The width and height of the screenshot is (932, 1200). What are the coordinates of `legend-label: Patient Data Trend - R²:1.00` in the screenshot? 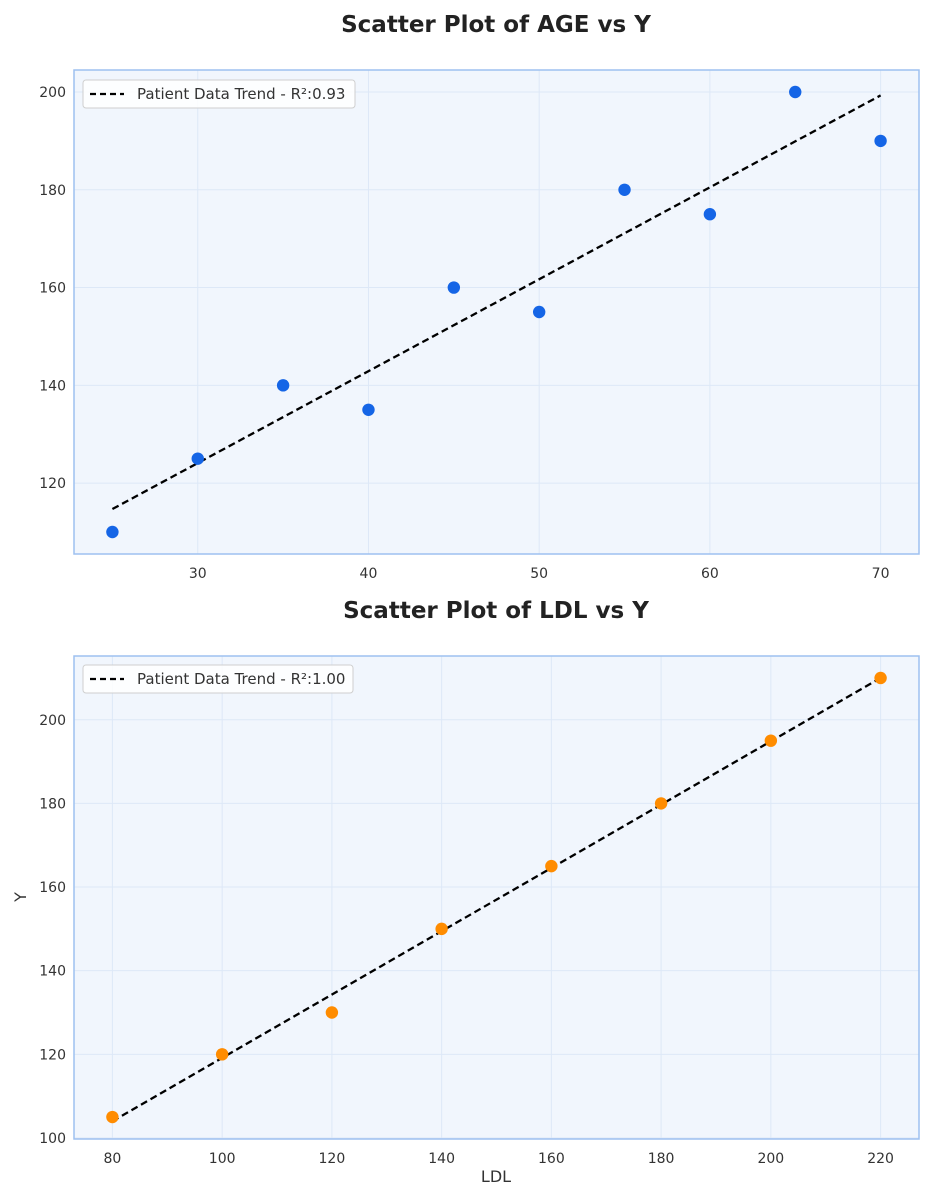 It's located at (241, 679).